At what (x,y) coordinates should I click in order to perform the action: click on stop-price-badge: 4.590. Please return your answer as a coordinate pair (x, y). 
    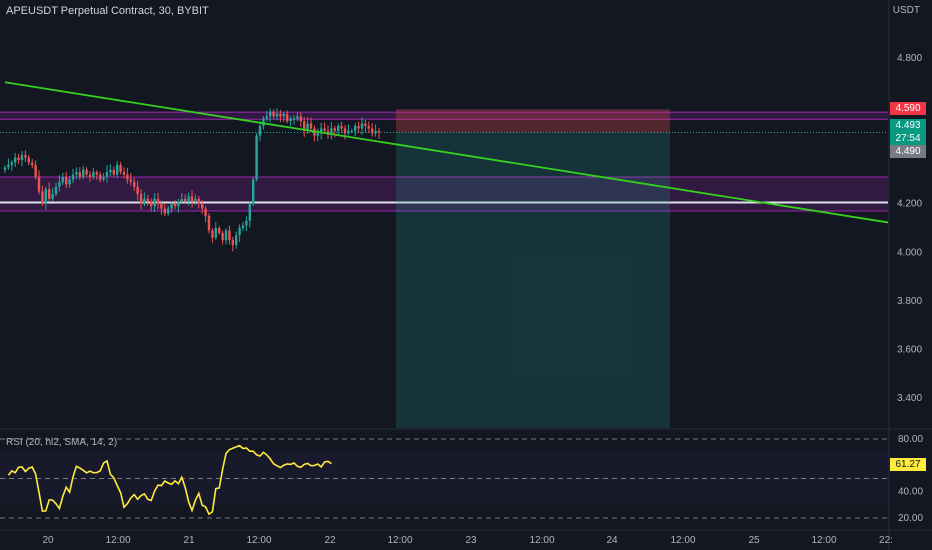
    Looking at the image, I should click on (908, 108).